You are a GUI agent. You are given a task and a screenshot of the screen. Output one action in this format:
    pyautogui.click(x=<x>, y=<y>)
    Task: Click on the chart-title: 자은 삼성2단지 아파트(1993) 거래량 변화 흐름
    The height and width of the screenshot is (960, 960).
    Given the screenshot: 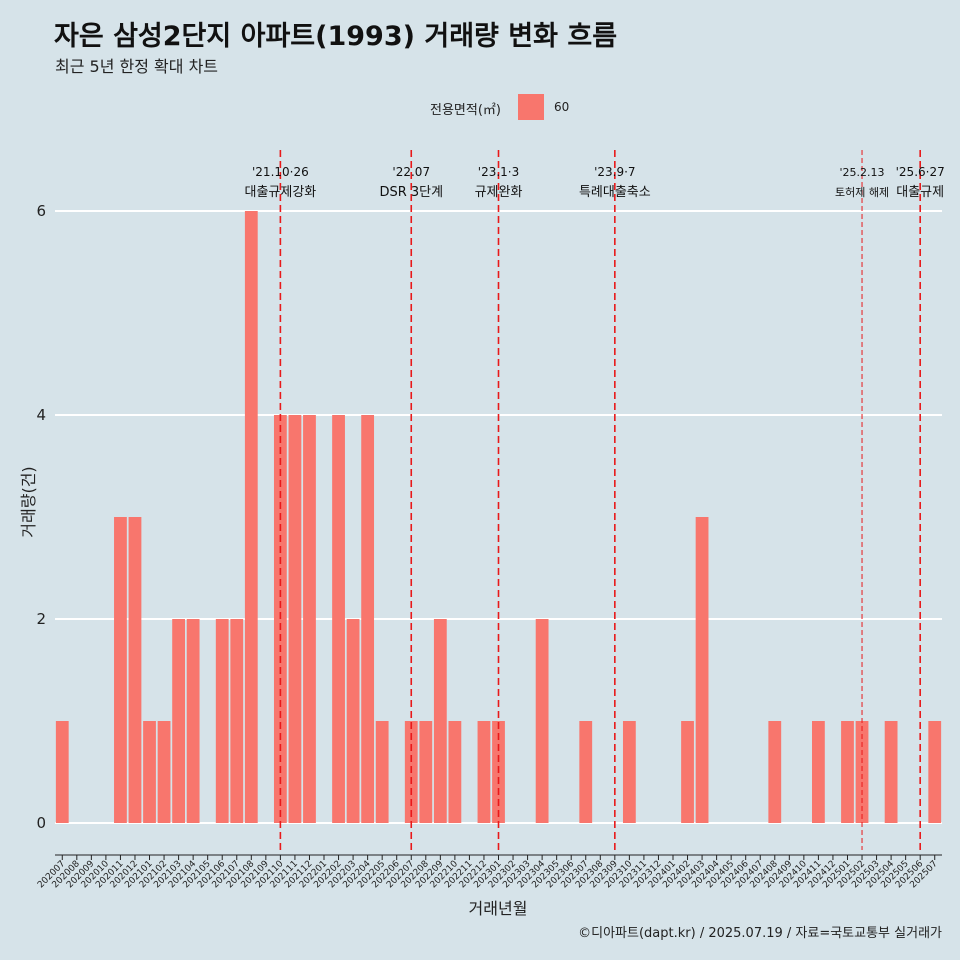 What is the action you would take?
    pyautogui.click(x=336, y=36)
    